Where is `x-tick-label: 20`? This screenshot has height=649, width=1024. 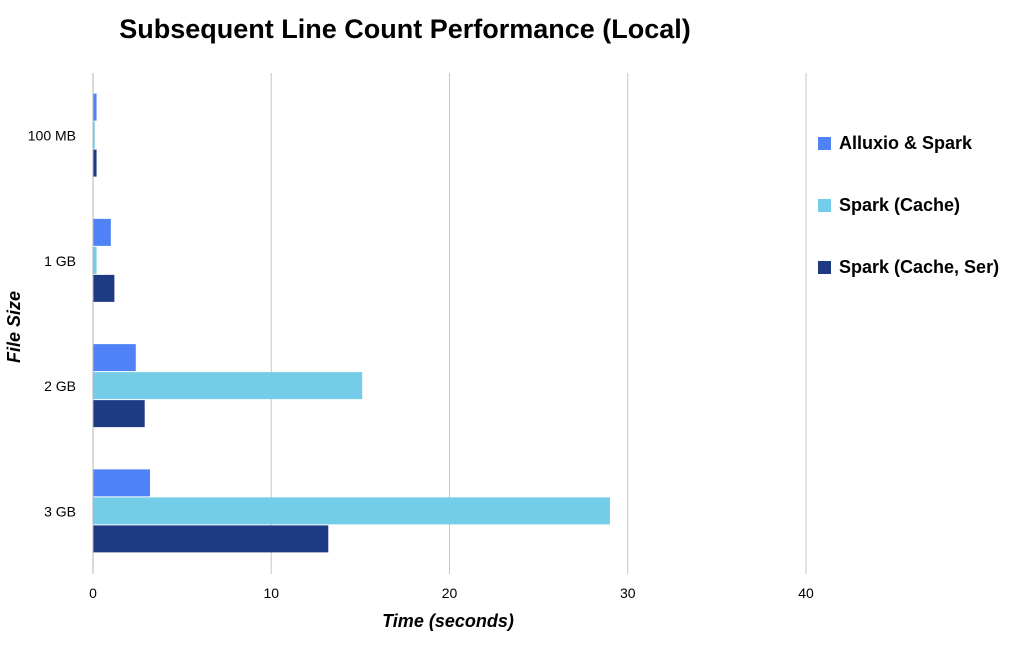 x-tick-label: 20 is located at coordinates (450, 593).